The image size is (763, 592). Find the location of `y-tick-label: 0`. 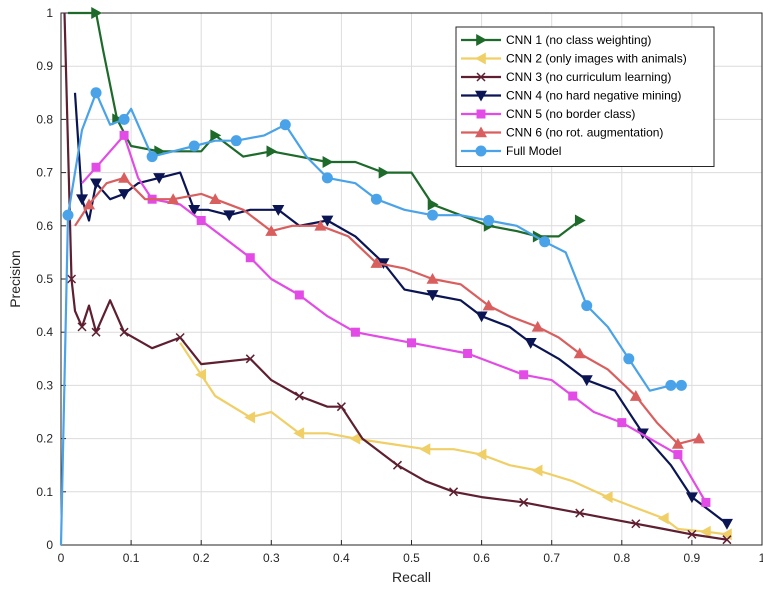

y-tick-label: 0 is located at coordinates (49, 545).